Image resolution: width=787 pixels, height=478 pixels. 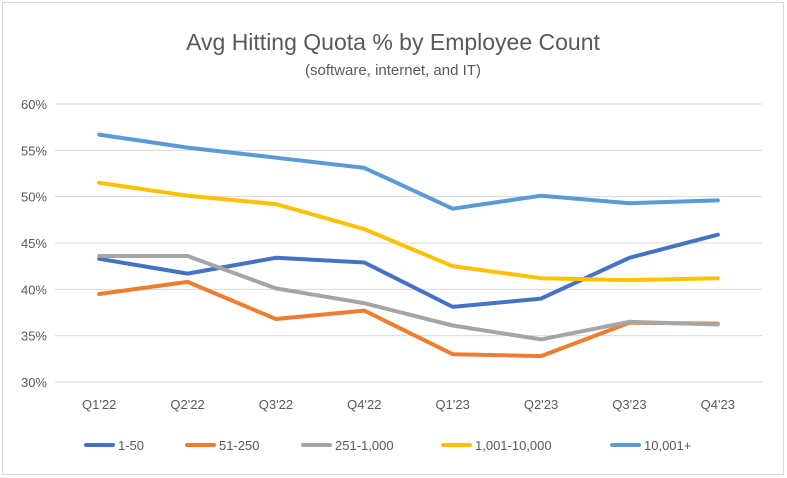 I want to click on x-tick-label: Q3'22, so click(x=276, y=404).